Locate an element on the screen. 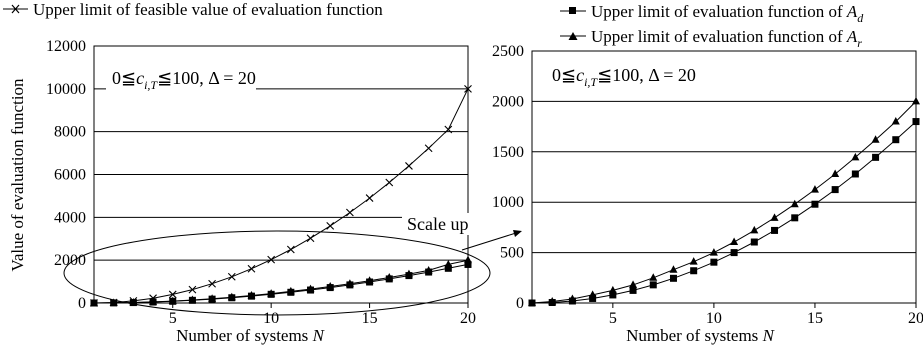  left-x-tick-labels: 5 10 15 20 is located at coordinates (322, 315).